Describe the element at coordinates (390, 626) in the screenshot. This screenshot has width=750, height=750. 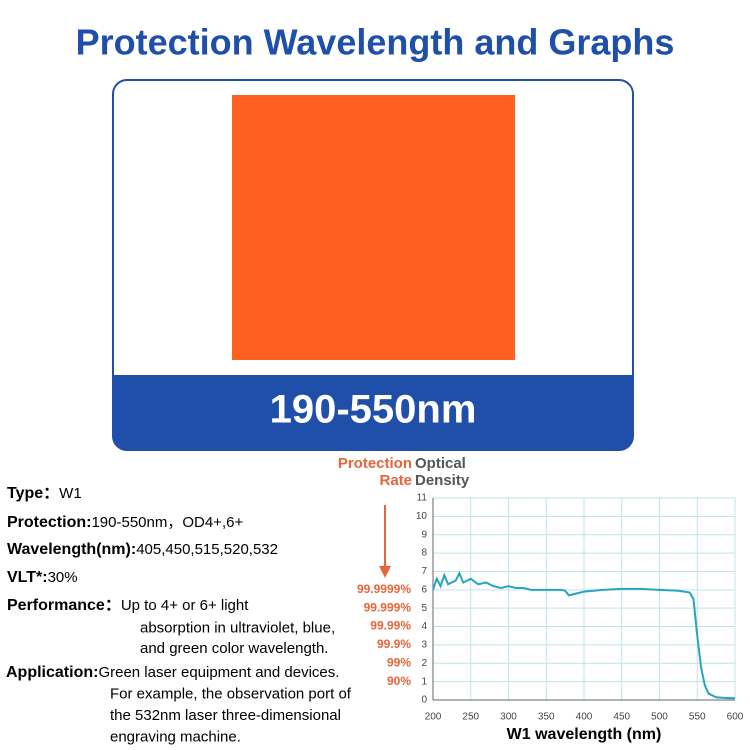
I see `rate-label: 99.99%` at that location.